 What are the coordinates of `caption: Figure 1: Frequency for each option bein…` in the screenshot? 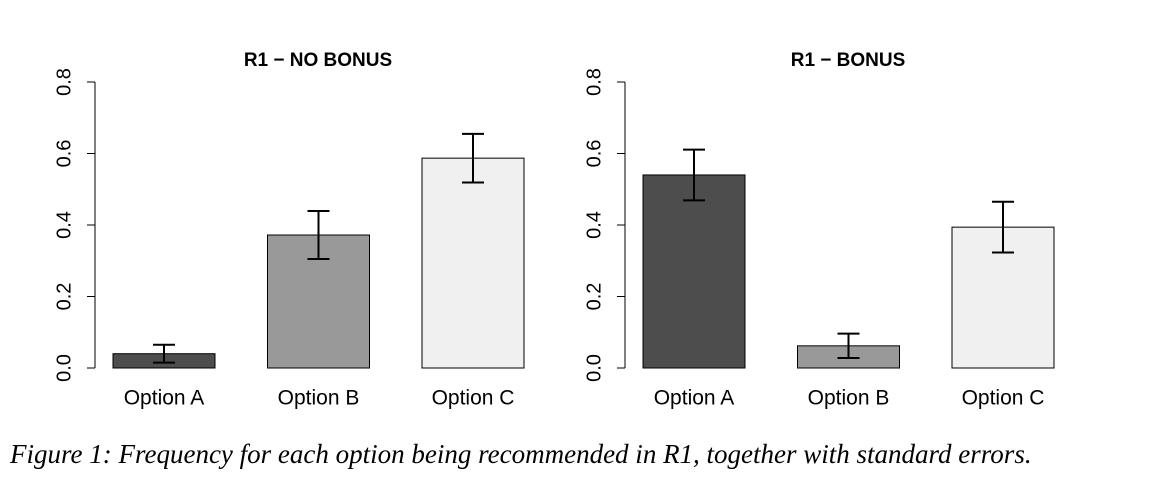 It's located at (520, 454).